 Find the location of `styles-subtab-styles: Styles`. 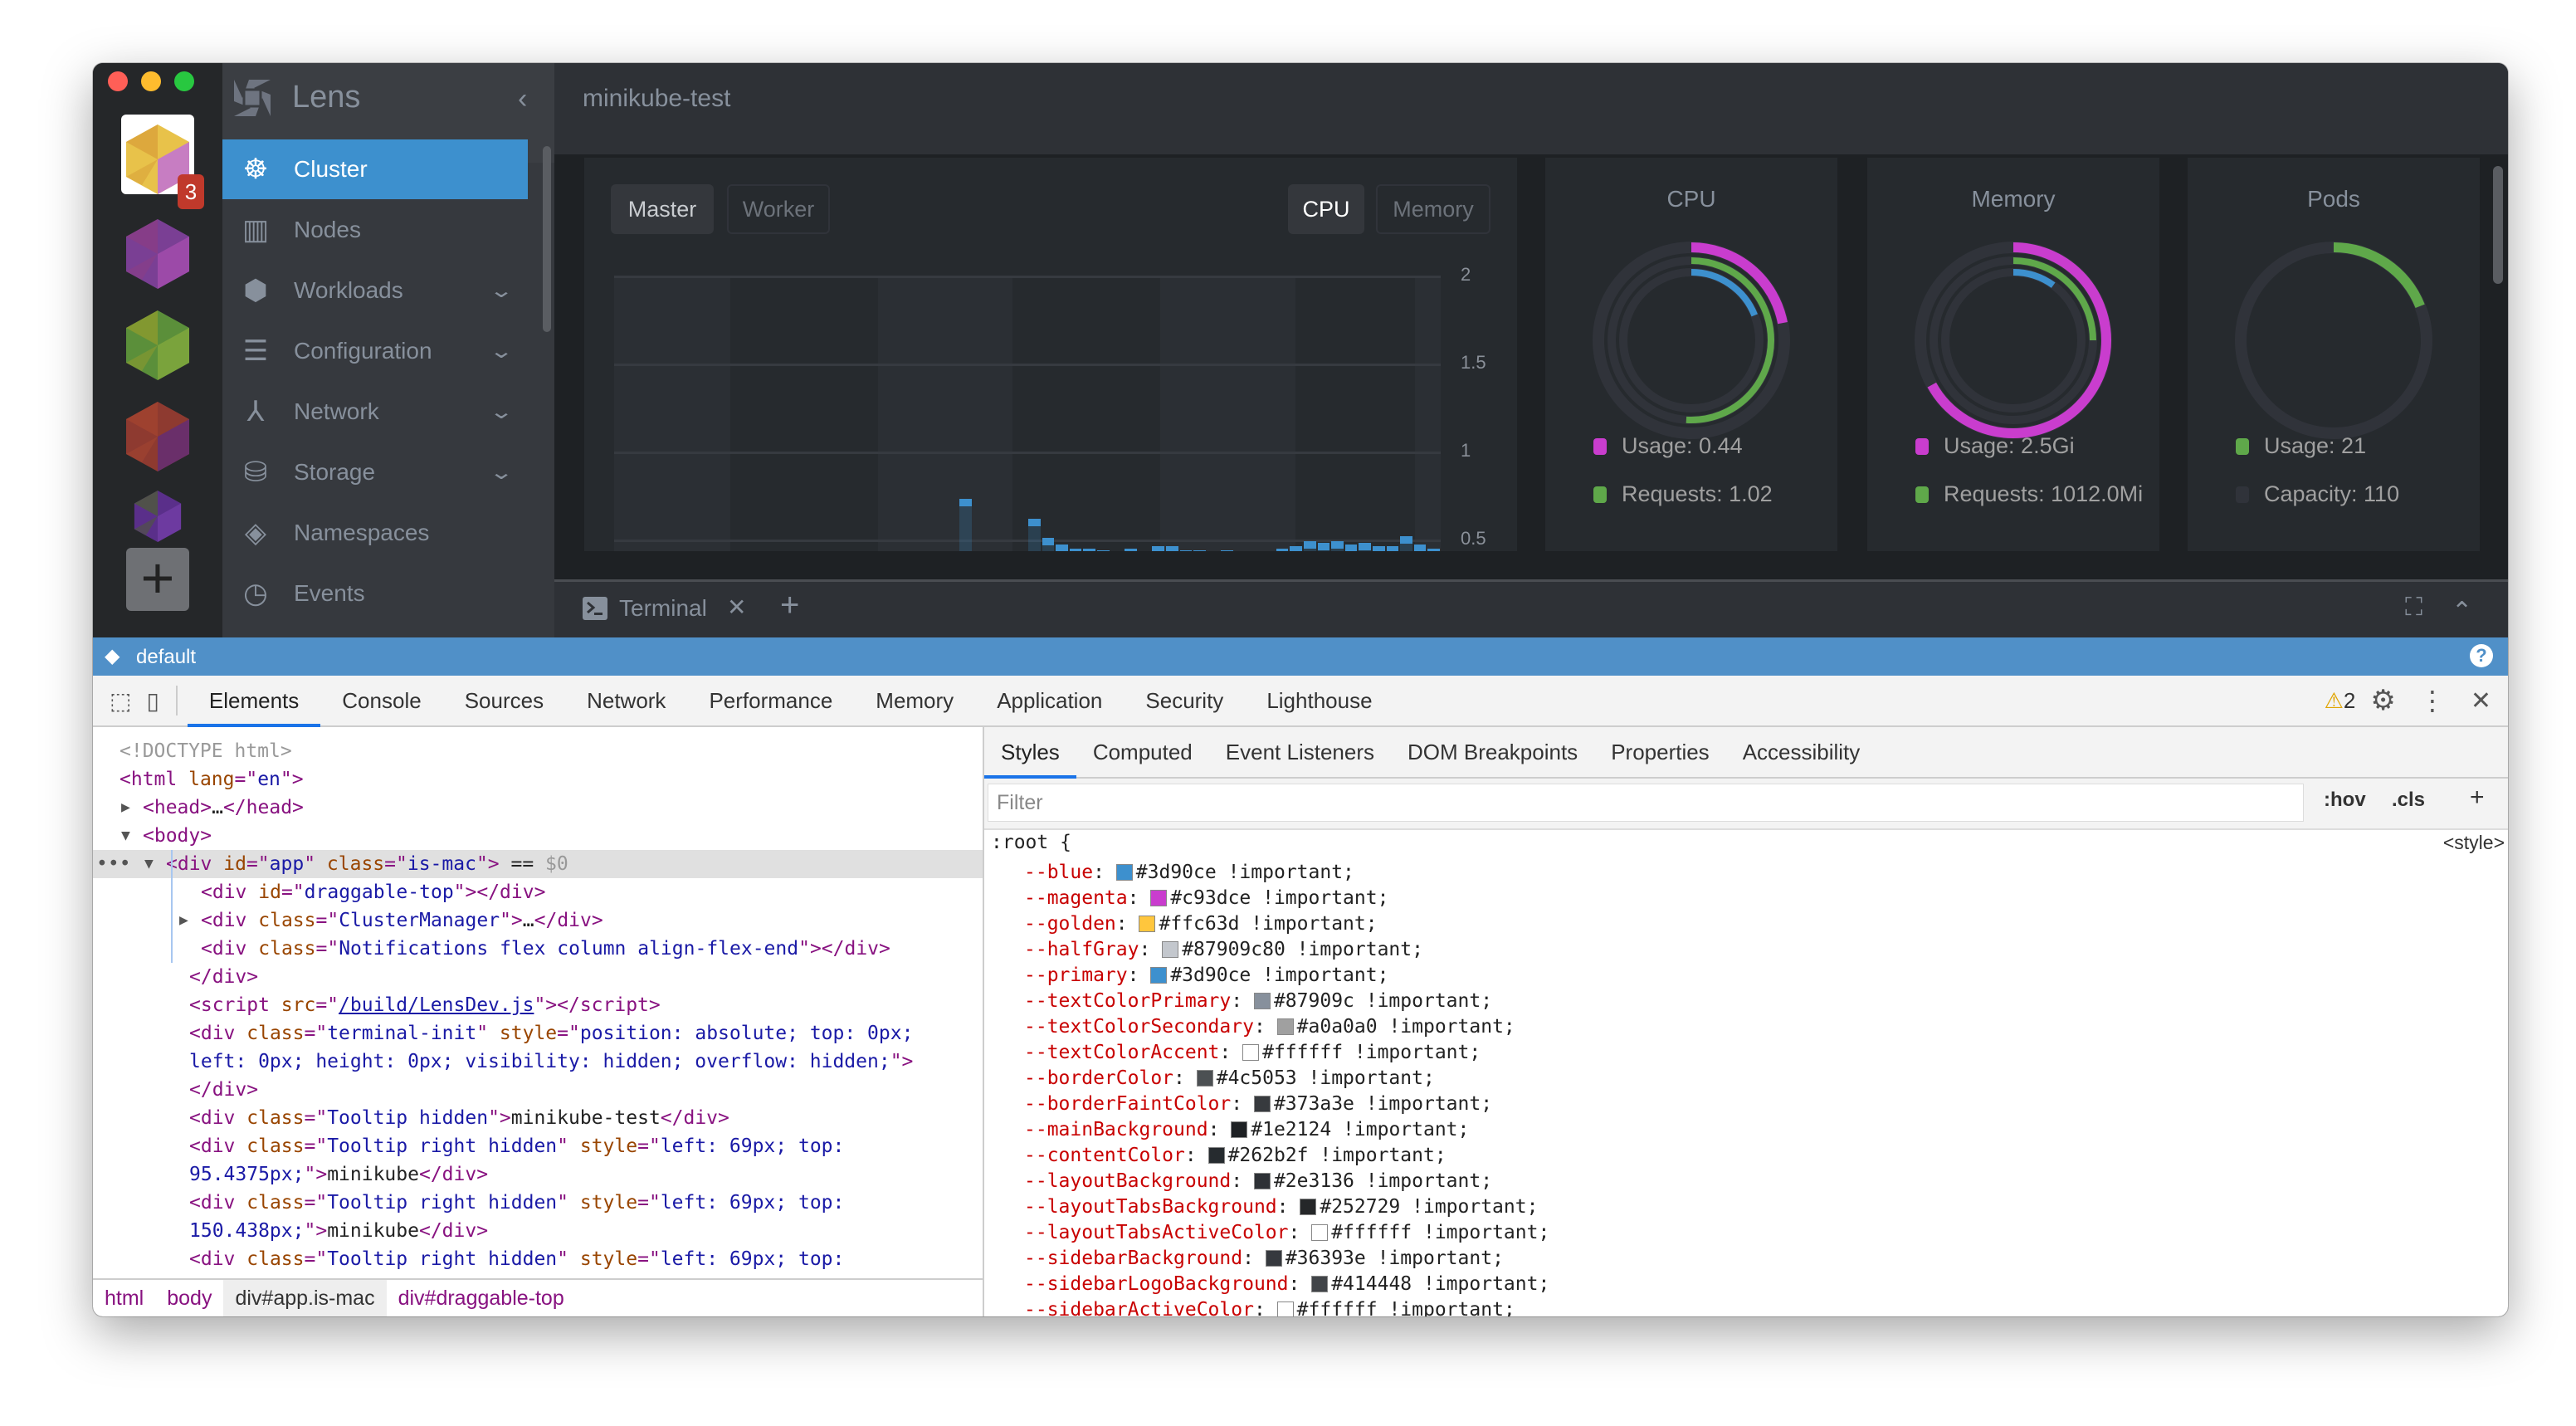

styles-subtab-styles: Styles is located at coordinates (1030, 753).